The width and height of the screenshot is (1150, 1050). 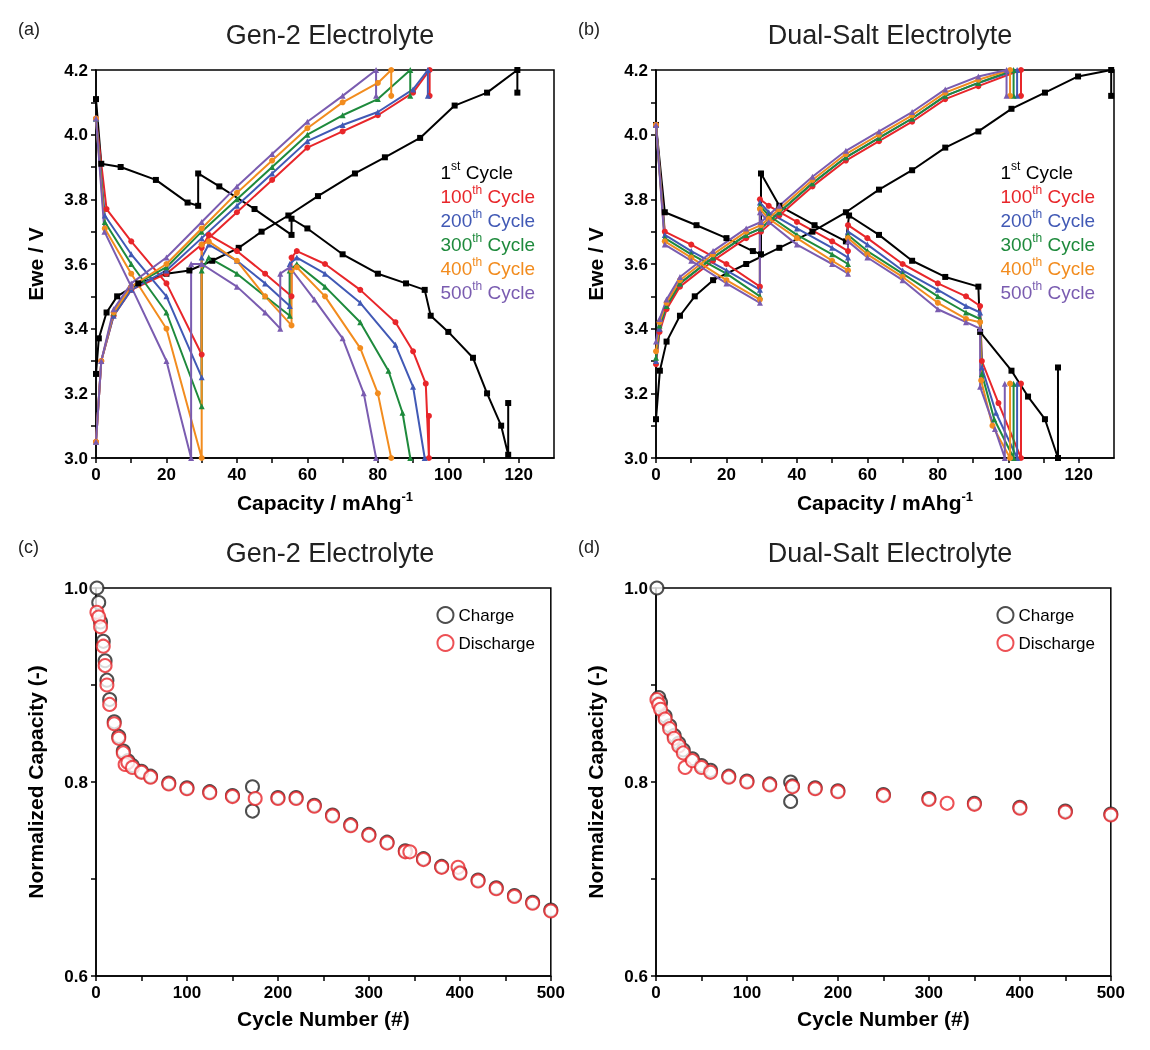 What do you see at coordinates (28, 547) in the screenshot?
I see `text: (c)` at bounding box center [28, 547].